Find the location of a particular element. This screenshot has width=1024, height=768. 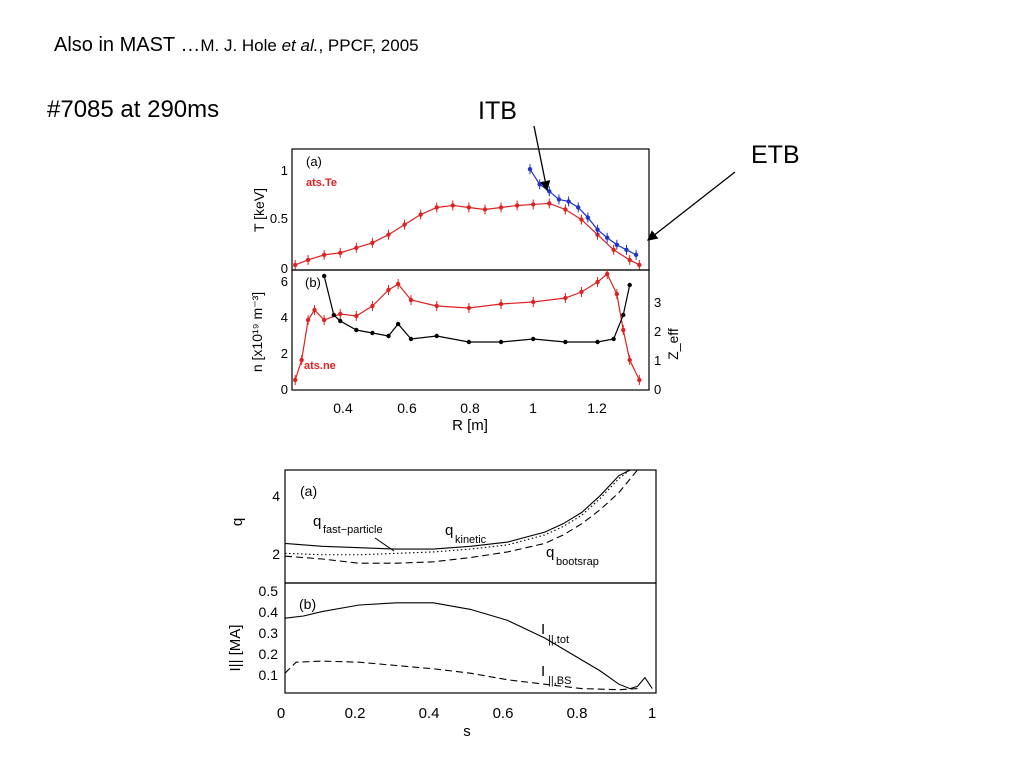

fig1b-panel-label: (b) is located at coordinates (313, 282).